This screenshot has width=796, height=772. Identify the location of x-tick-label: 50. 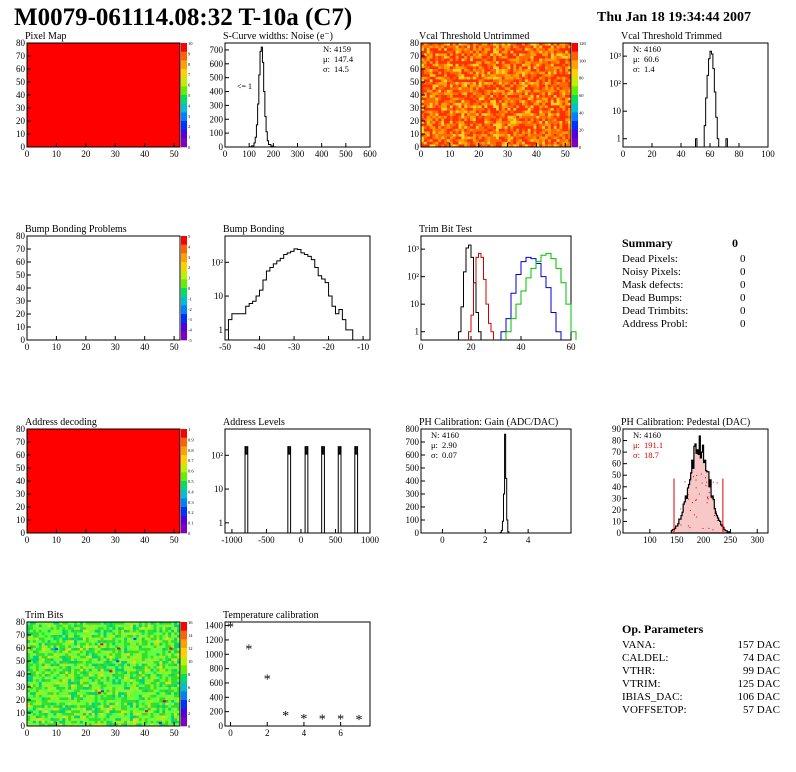
(175, 154).